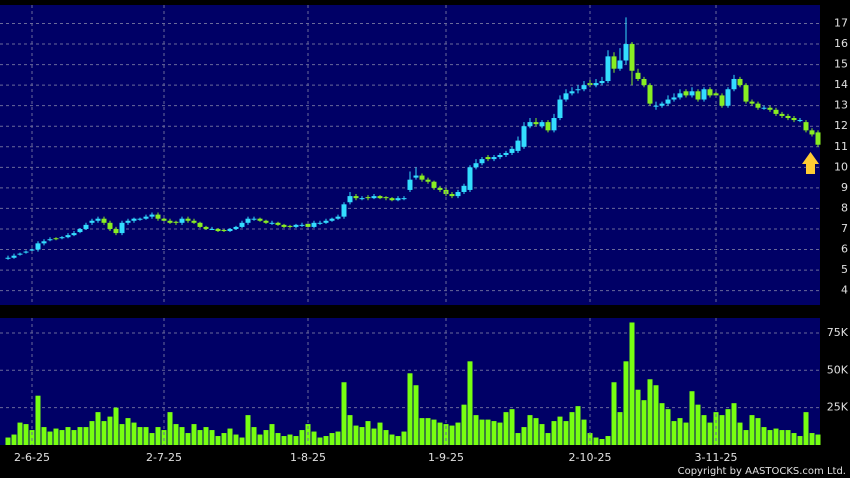 This screenshot has width=850, height=478. What do you see at coordinates (844, 207) in the screenshot?
I see `y-tick-label: 8` at bounding box center [844, 207].